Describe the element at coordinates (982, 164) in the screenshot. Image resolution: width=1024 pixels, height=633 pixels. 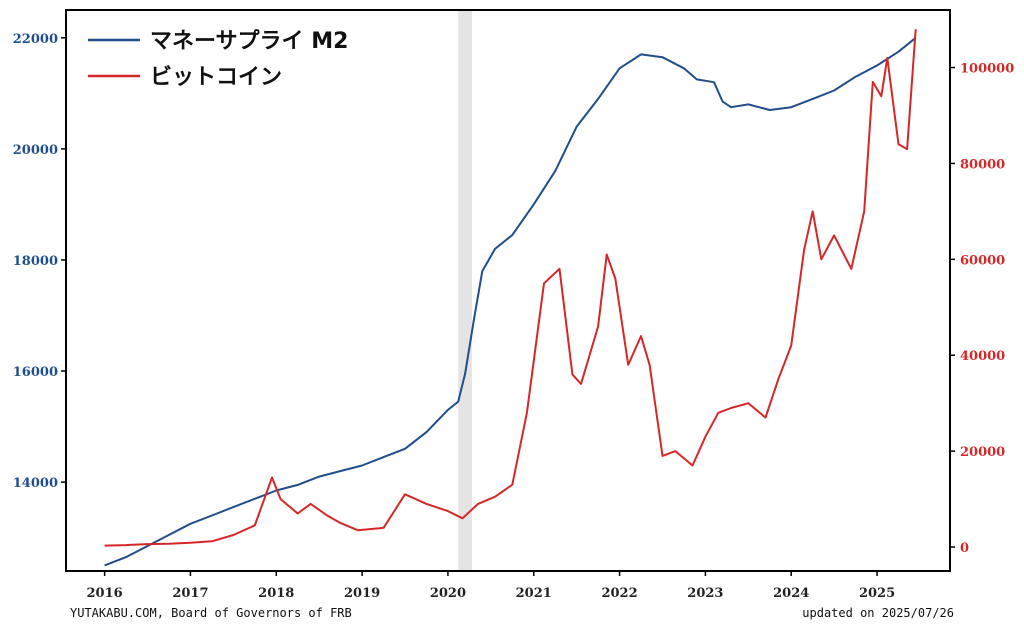
I see `right-tick-label: 80000` at that location.